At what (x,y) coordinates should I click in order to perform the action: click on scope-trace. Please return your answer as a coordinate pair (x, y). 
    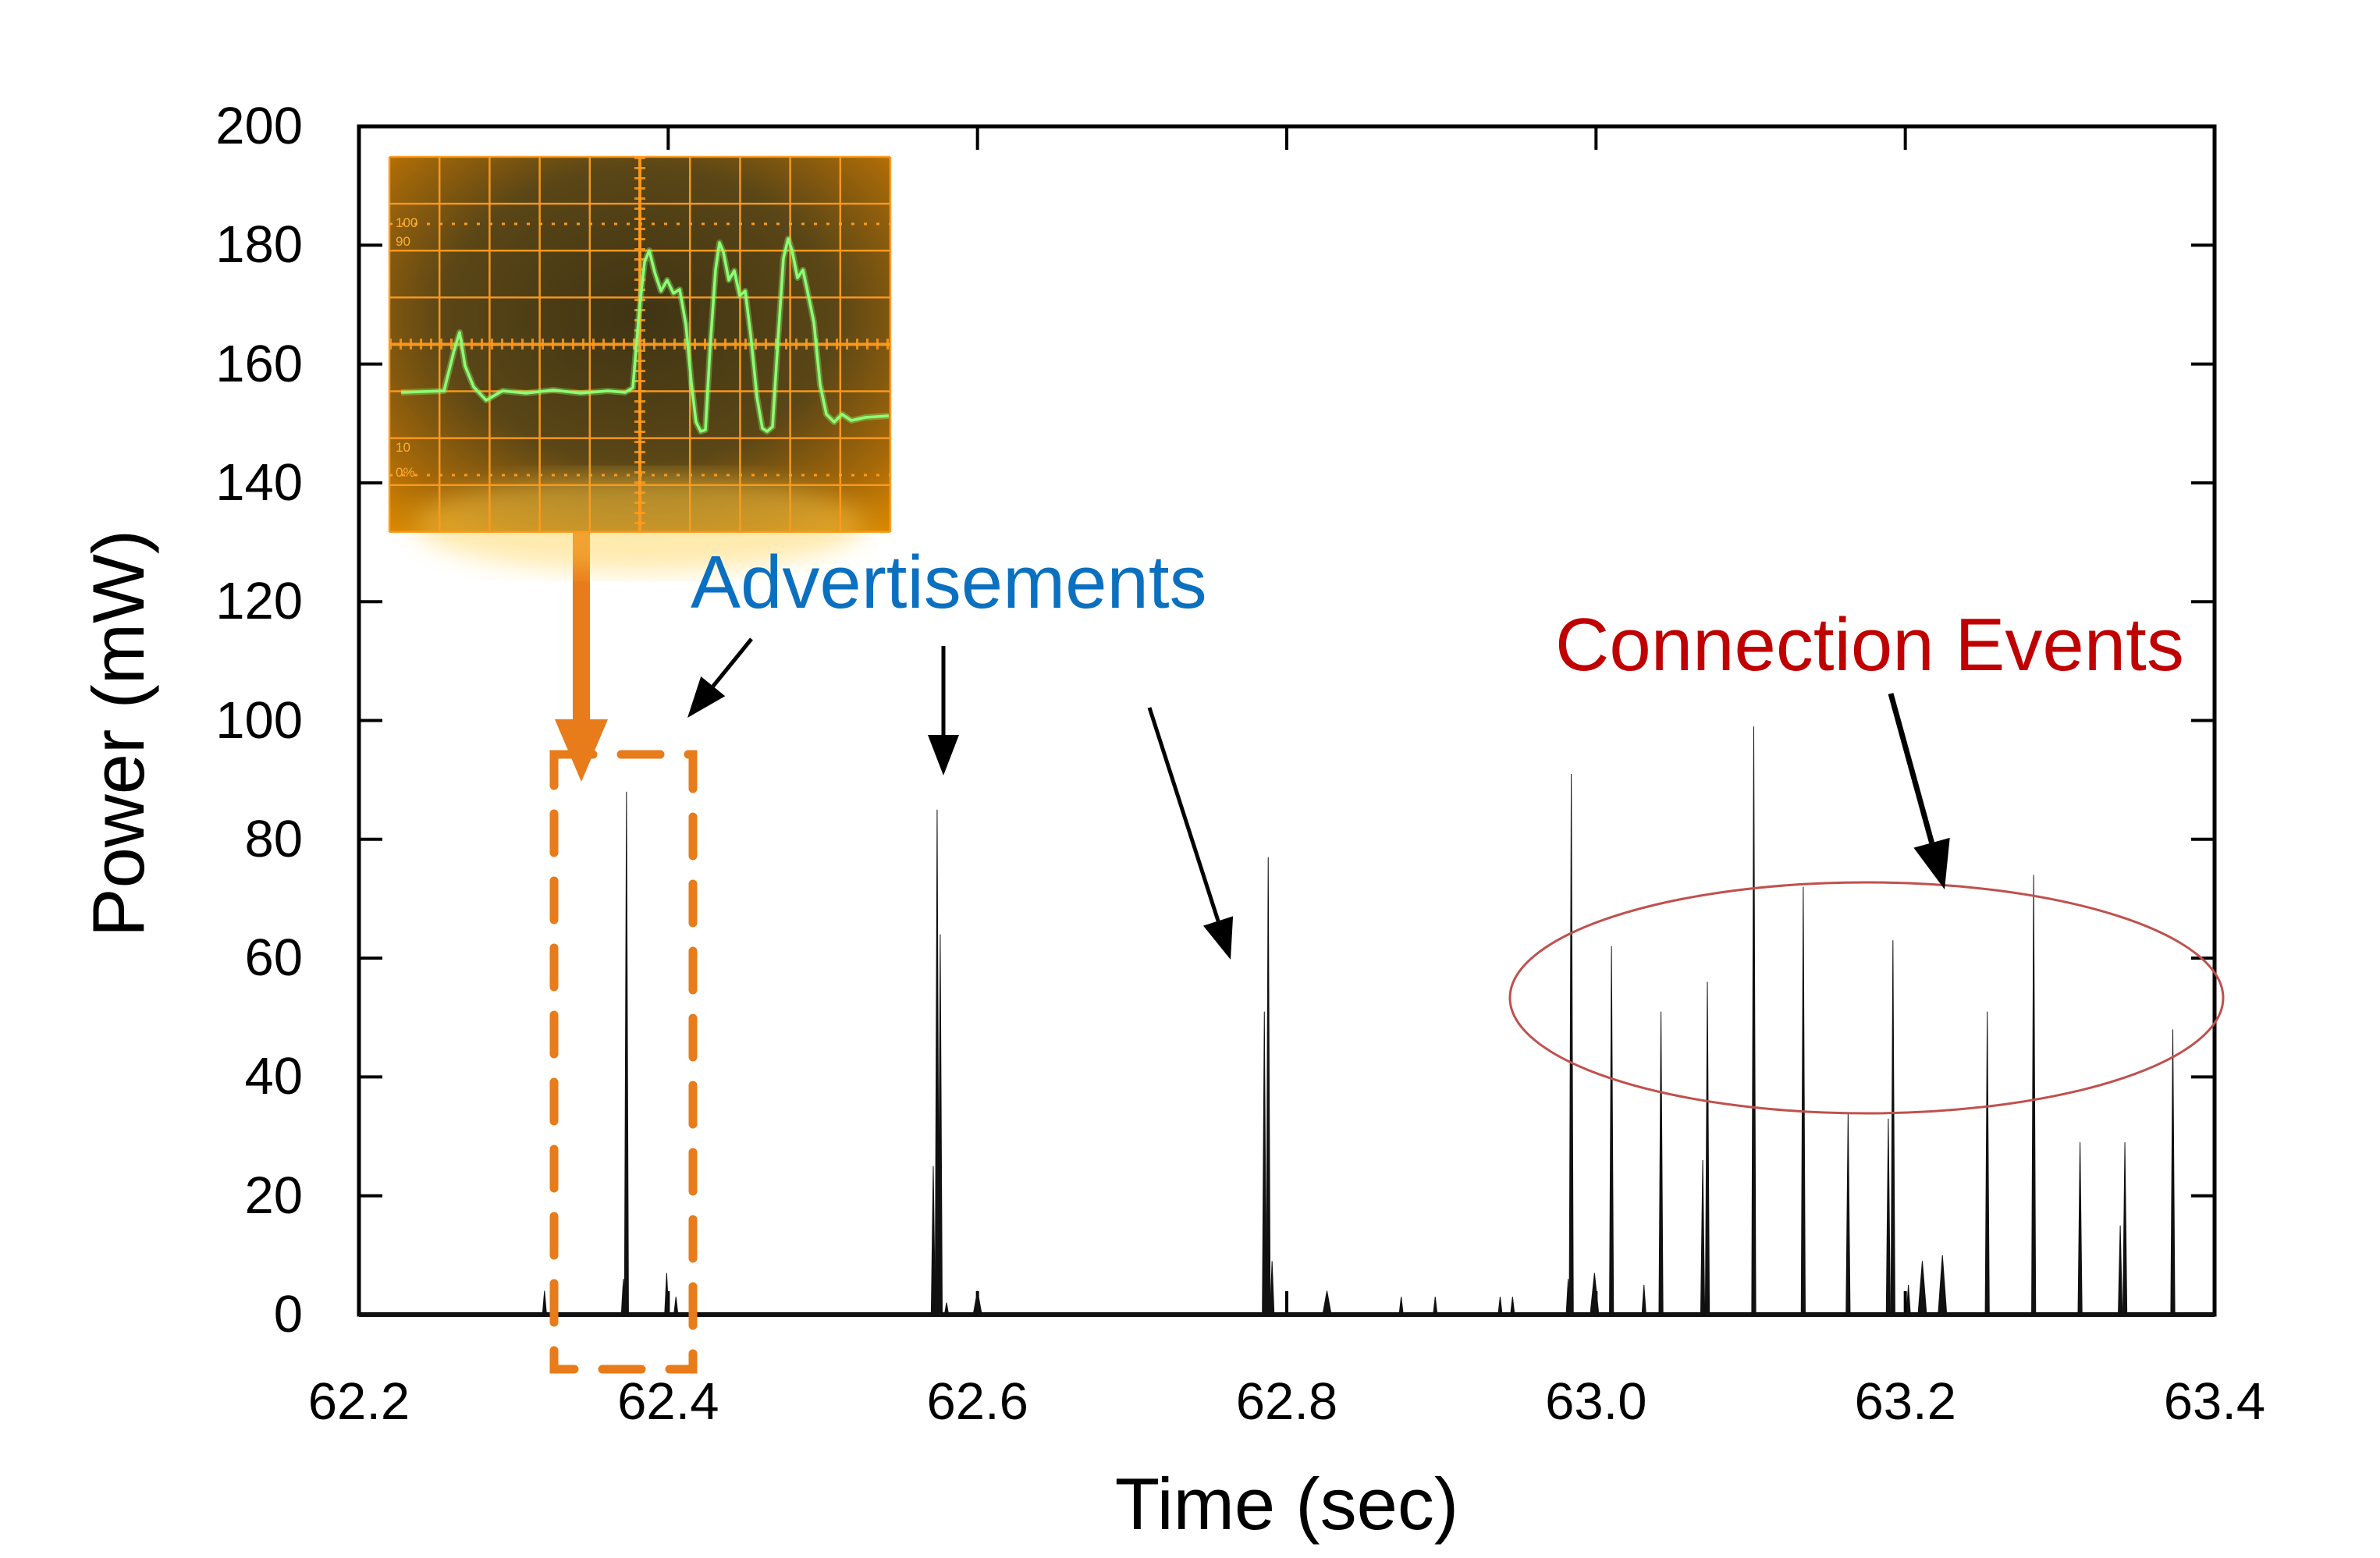
    Looking at the image, I should click on (645, 335).